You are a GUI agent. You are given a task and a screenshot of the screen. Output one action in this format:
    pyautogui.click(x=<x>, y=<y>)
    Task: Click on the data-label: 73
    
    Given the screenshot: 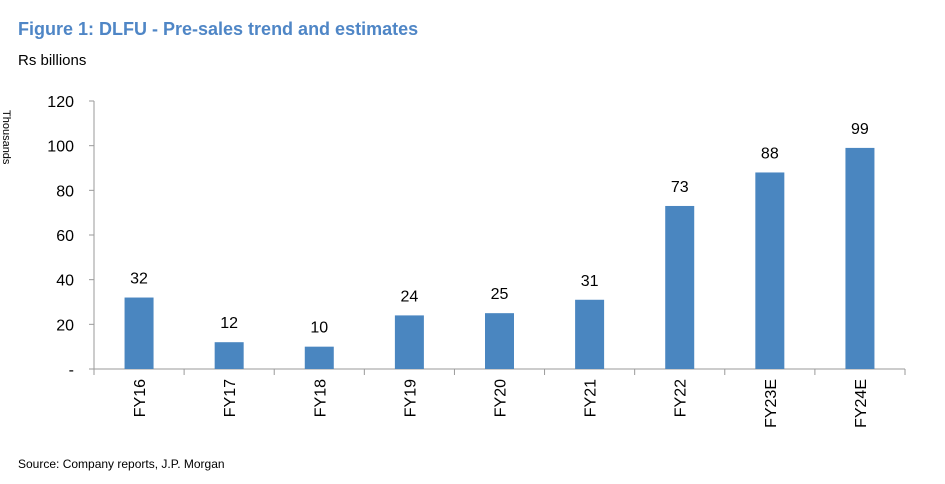 What is the action you would take?
    pyautogui.click(x=680, y=187)
    